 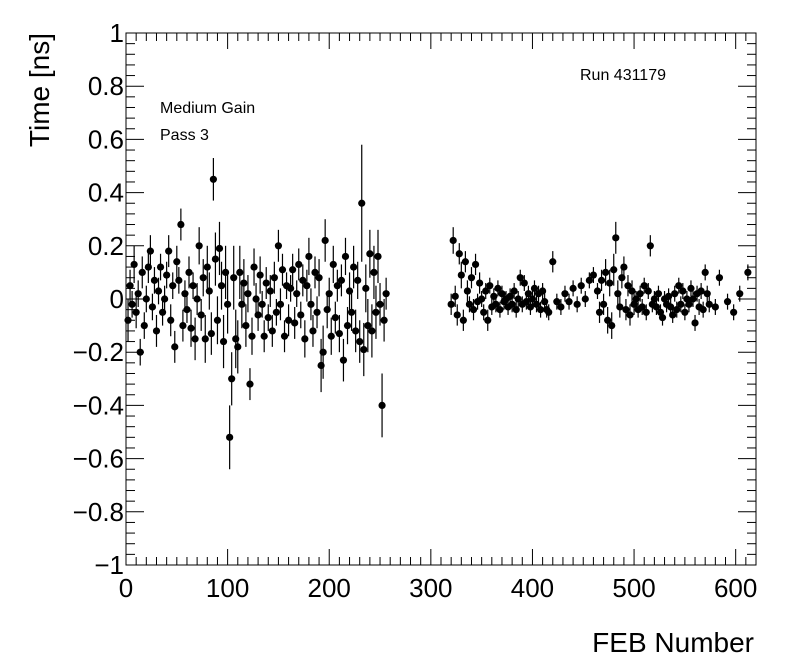 What do you see at coordinates (673, 642) in the screenshot?
I see `x-axis-title: FEB Number` at bounding box center [673, 642].